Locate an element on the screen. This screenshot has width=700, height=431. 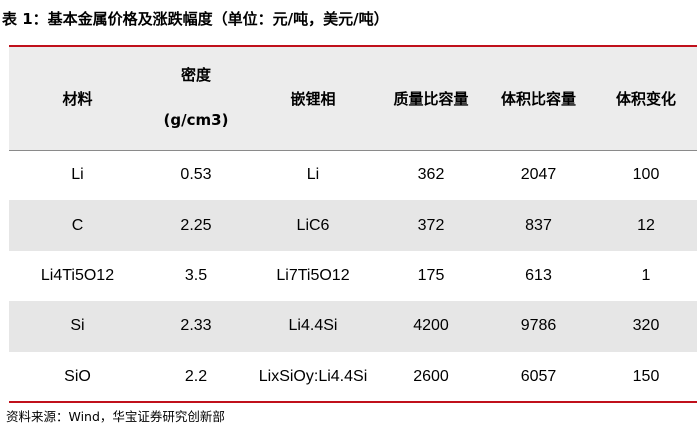
cell-phase: Li7Ti5O12 is located at coordinates (313, 275).